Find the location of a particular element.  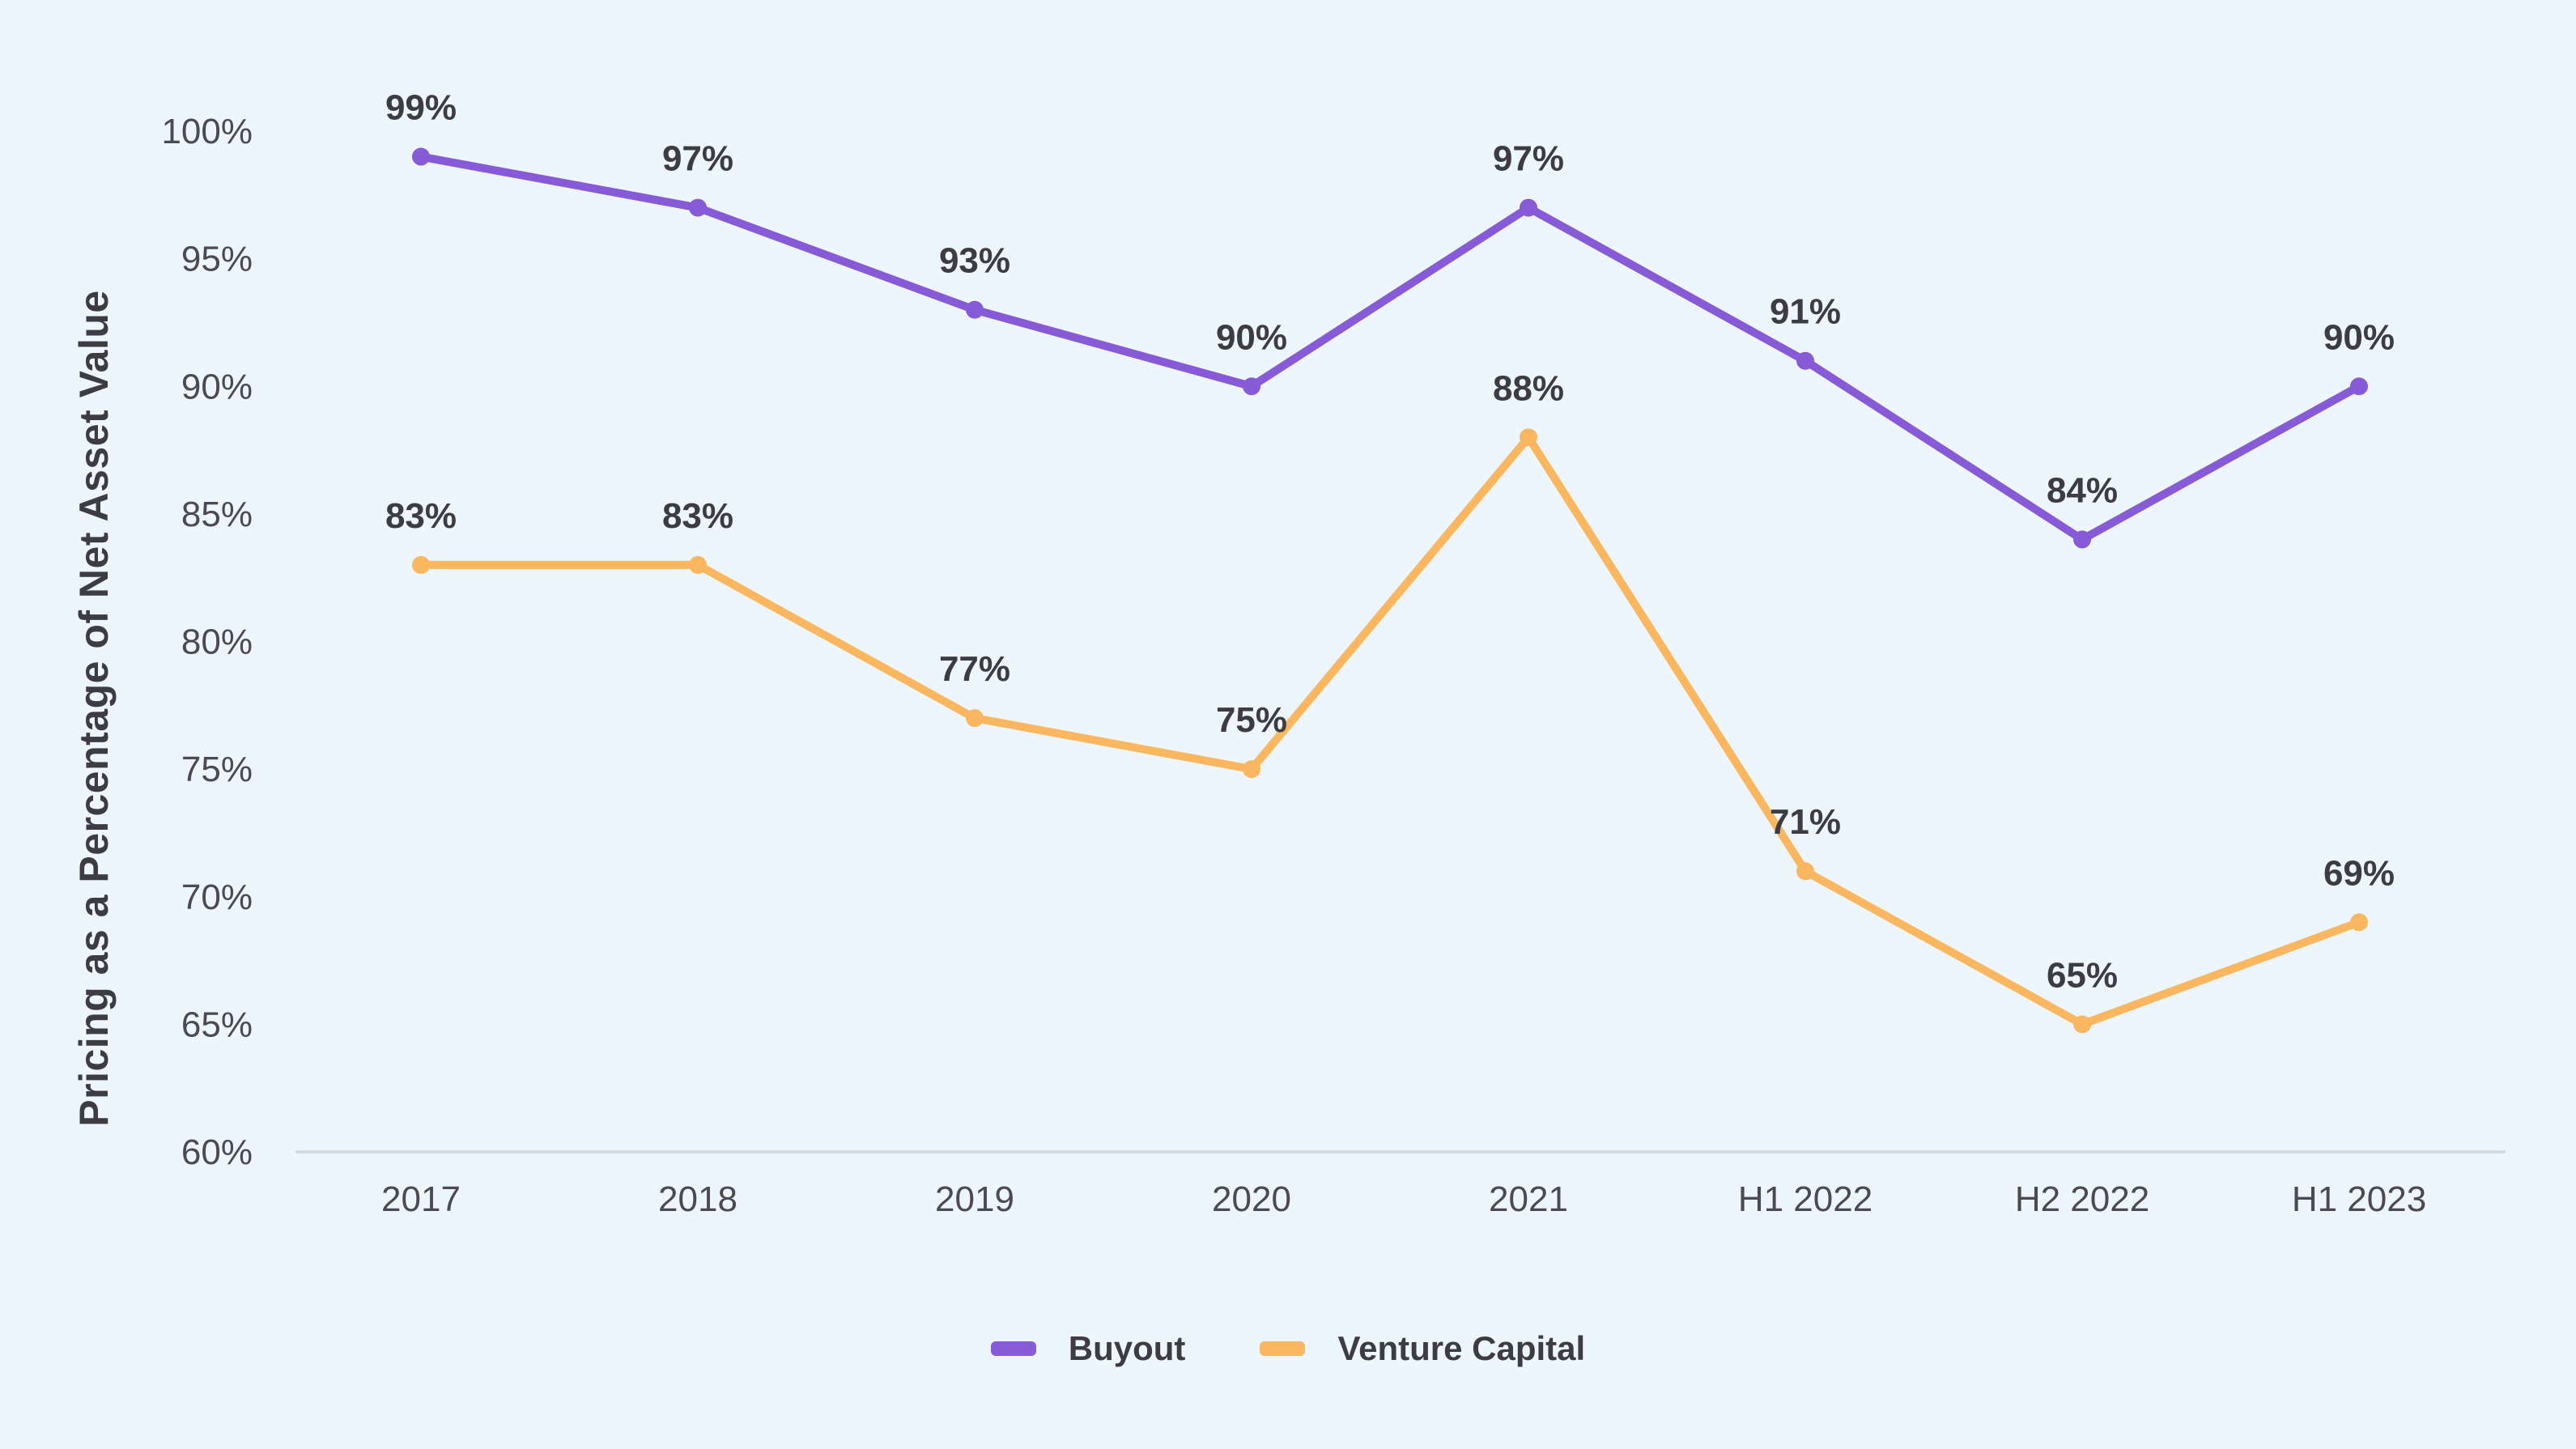

legend-item-buyout: Buyout is located at coordinates (1088, 1348).